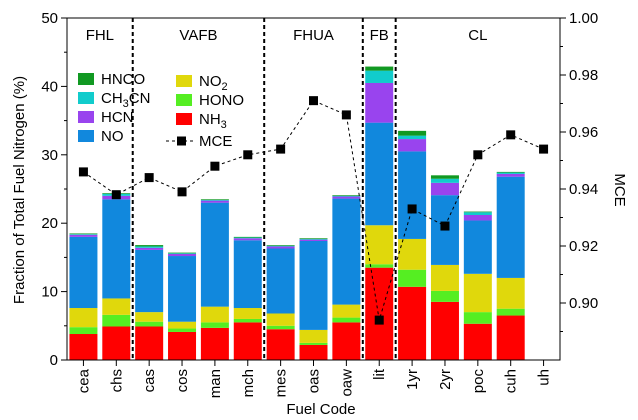 The width and height of the screenshot is (638, 420). I want to click on group-label-FB: FB, so click(379, 35).